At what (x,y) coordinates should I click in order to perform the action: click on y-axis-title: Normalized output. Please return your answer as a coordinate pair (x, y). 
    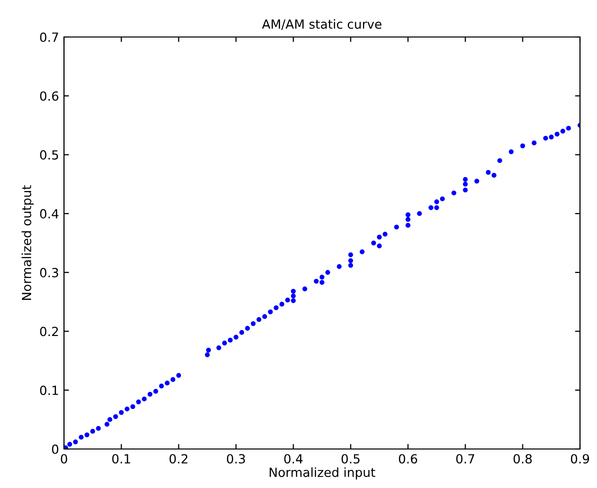
    Looking at the image, I should click on (28, 242).